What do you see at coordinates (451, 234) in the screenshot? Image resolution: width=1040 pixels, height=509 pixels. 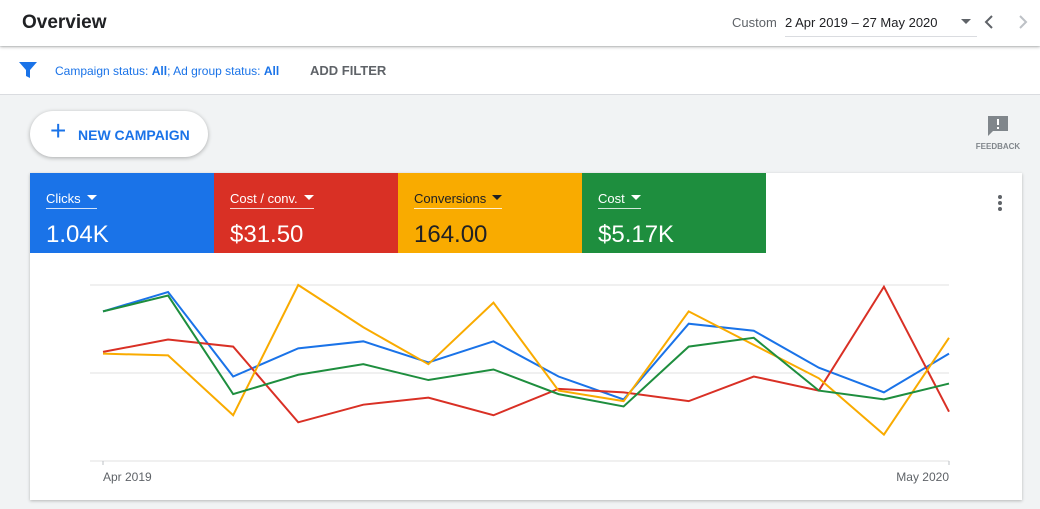 I see `metric-total: 164.00` at bounding box center [451, 234].